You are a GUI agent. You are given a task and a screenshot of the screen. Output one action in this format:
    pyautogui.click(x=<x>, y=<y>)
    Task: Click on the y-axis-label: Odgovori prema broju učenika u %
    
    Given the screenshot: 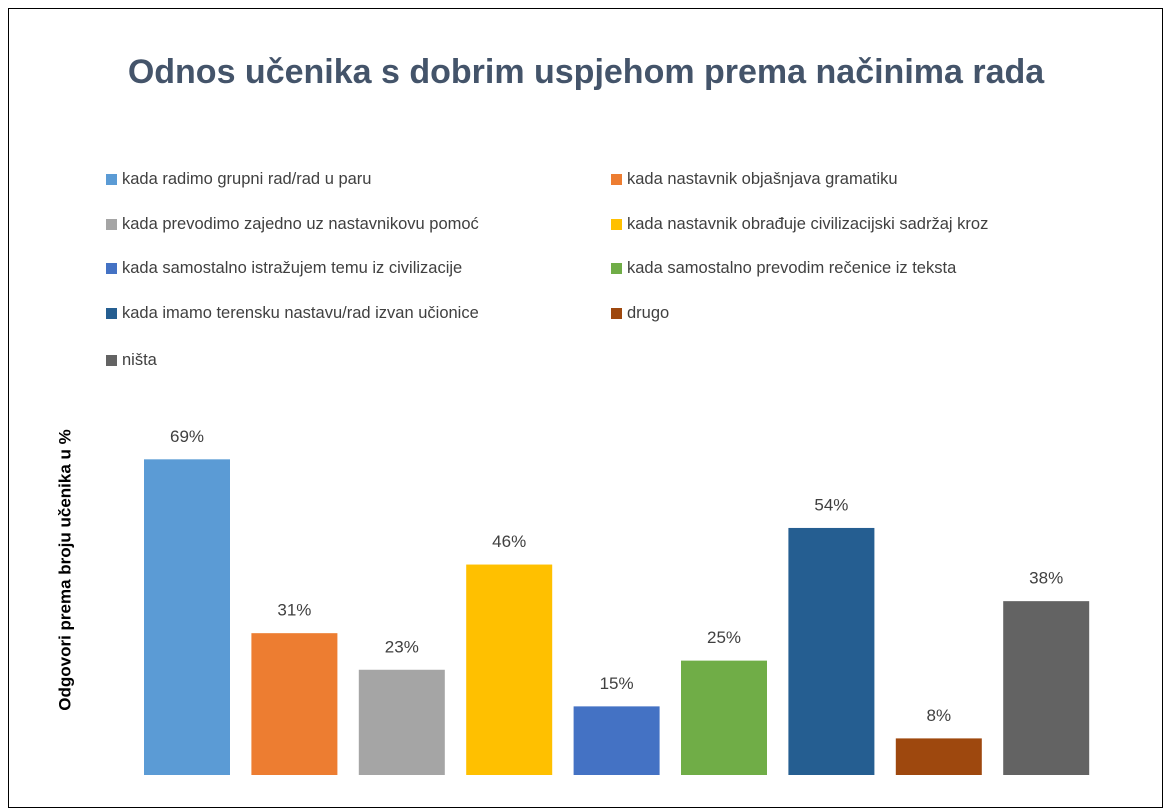 What is the action you would take?
    pyautogui.click(x=64, y=570)
    